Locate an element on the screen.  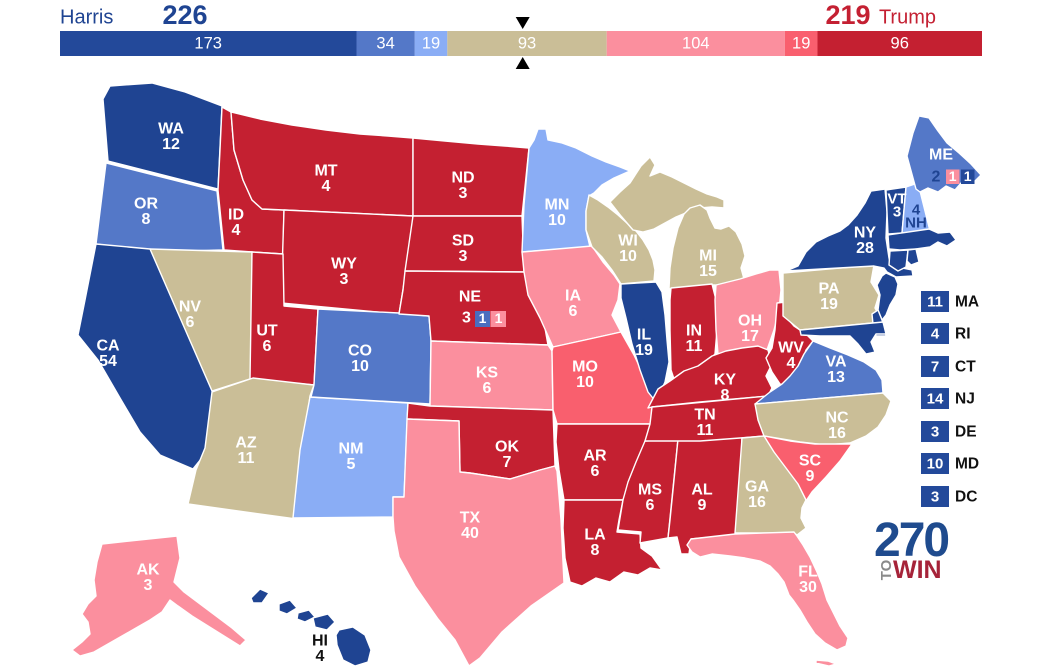
svg-text: 104 is located at coordinates (696, 43).